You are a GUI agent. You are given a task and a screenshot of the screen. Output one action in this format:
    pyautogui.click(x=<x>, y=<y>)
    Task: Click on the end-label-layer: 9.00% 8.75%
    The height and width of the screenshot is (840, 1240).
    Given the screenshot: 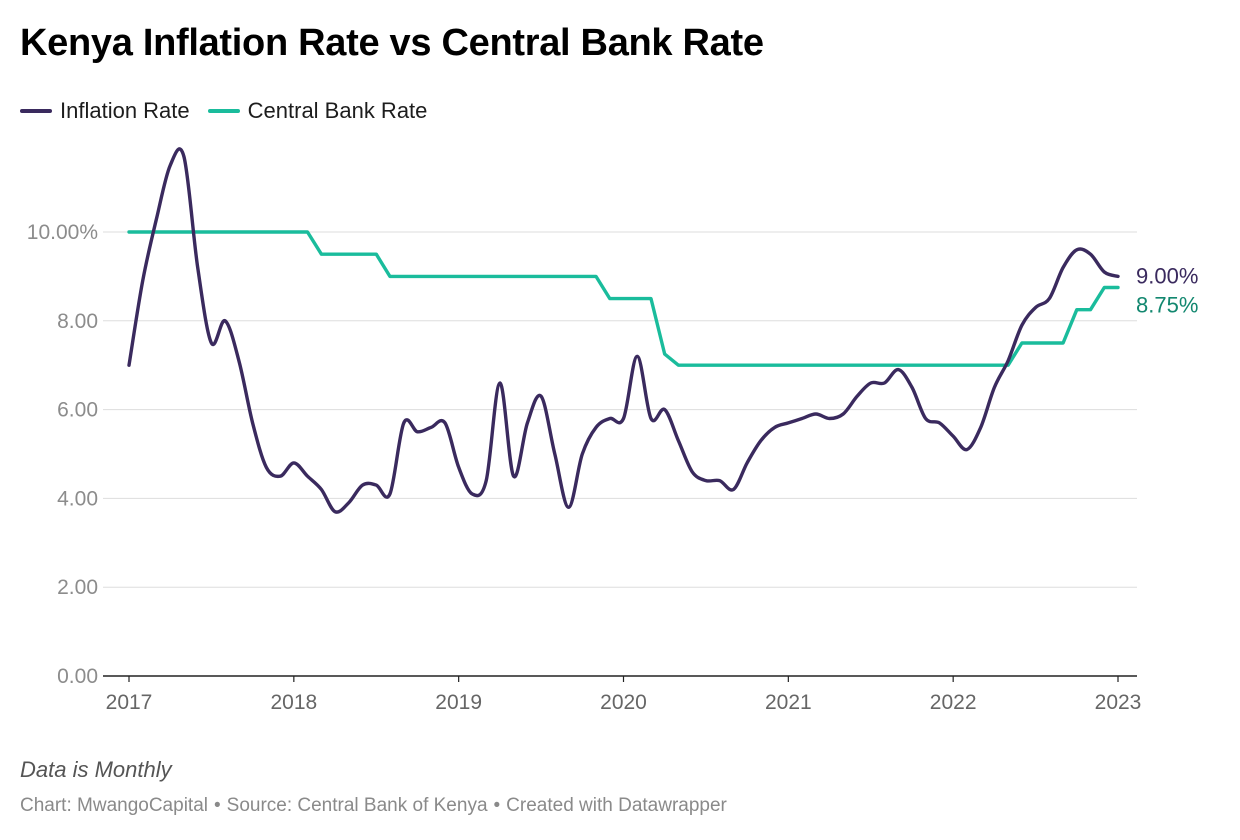 What is the action you would take?
    pyautogui.click(x=1167, y=290)
    